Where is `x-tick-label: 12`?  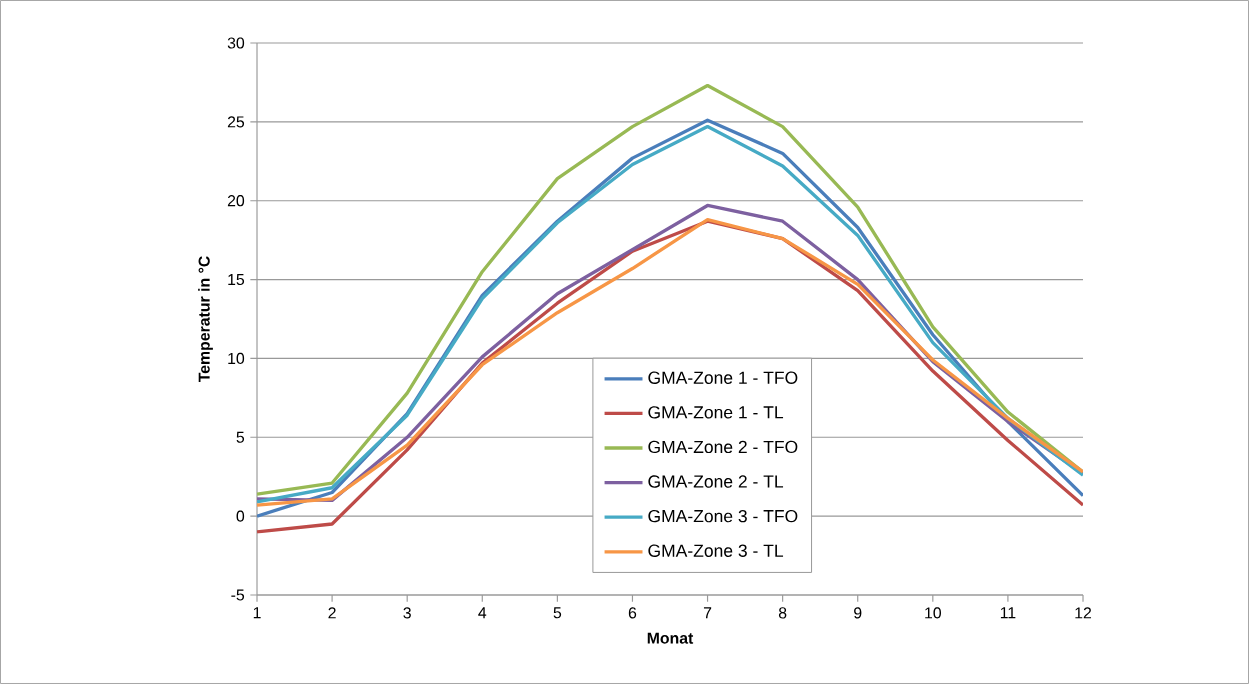
x-tick-label: 12 is located at coordinates (1083, 613).